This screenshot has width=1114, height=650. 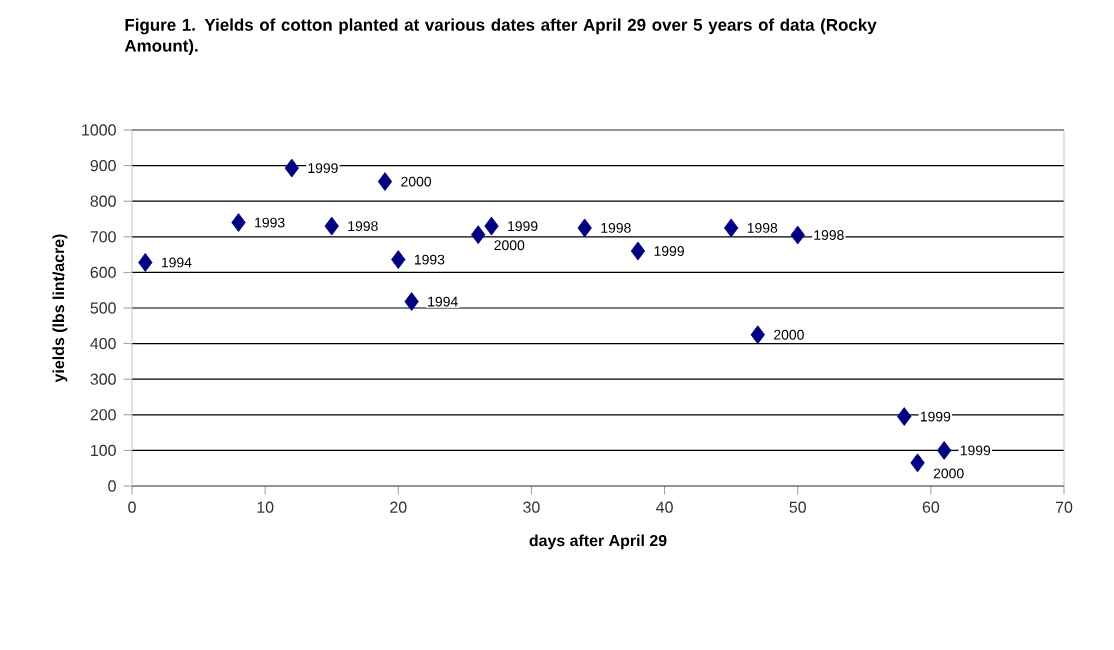 What do you see at coordinates (500, 37) in the screenshot?
I see `chart-title: Figure 1. Yields of cotton planted at various dates after April 29 over 5 years of data (Rocky Amount).` at bounding box center [500, 37].